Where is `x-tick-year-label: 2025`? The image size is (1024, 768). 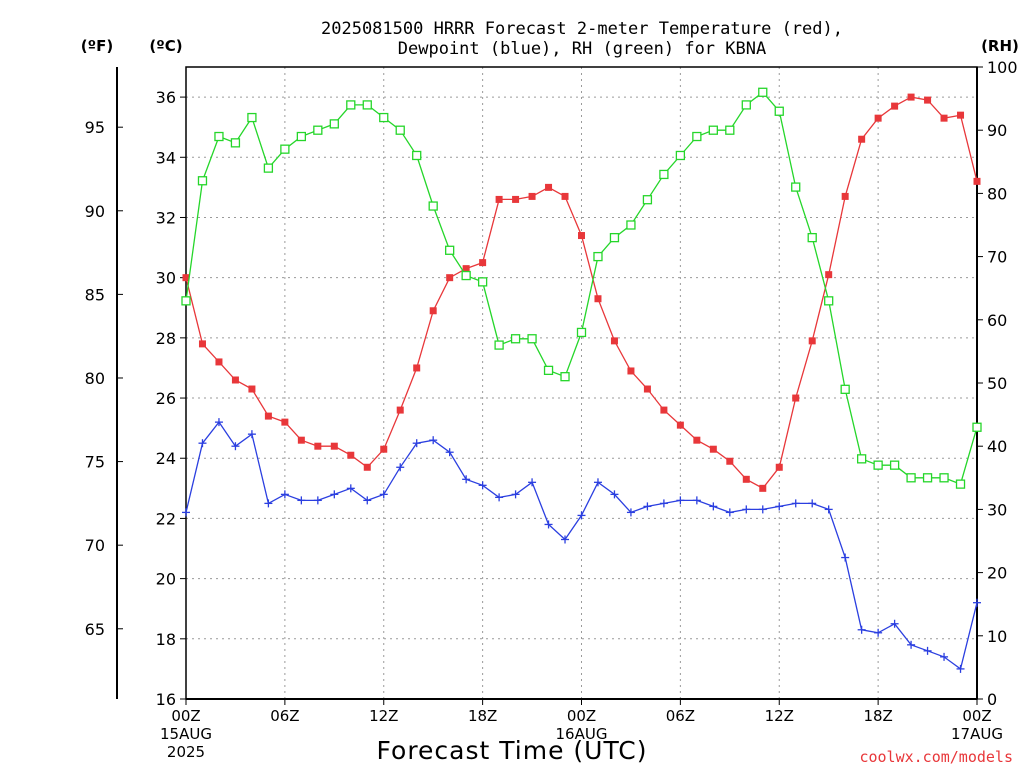 x-tick-year-label: 2025 is located at coordinates (186, 752).